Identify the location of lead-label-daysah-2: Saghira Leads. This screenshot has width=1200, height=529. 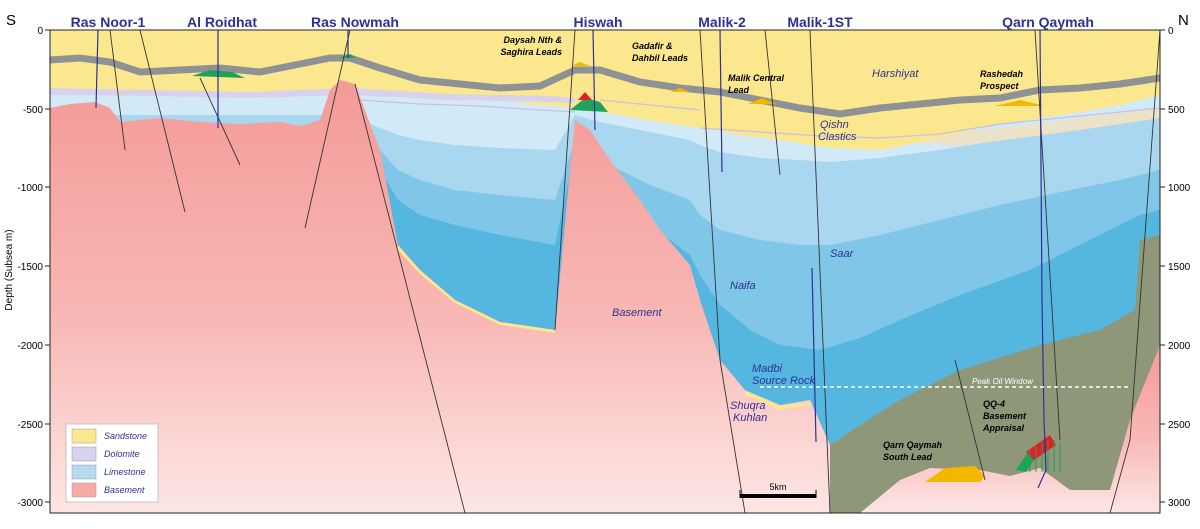
(531, 52).